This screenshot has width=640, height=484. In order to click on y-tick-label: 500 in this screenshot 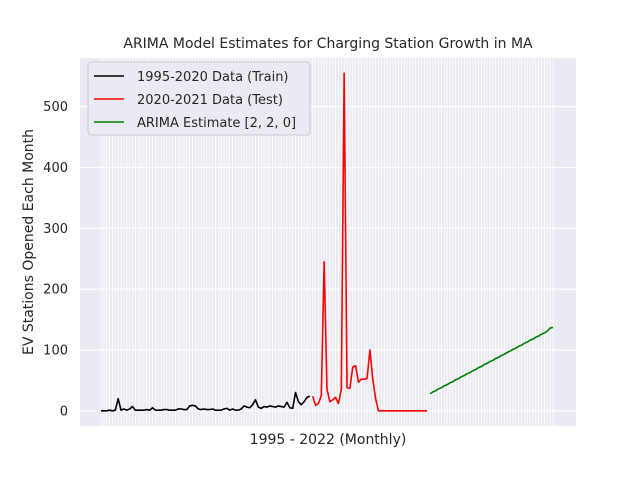, I will do `click(55, 107)`.